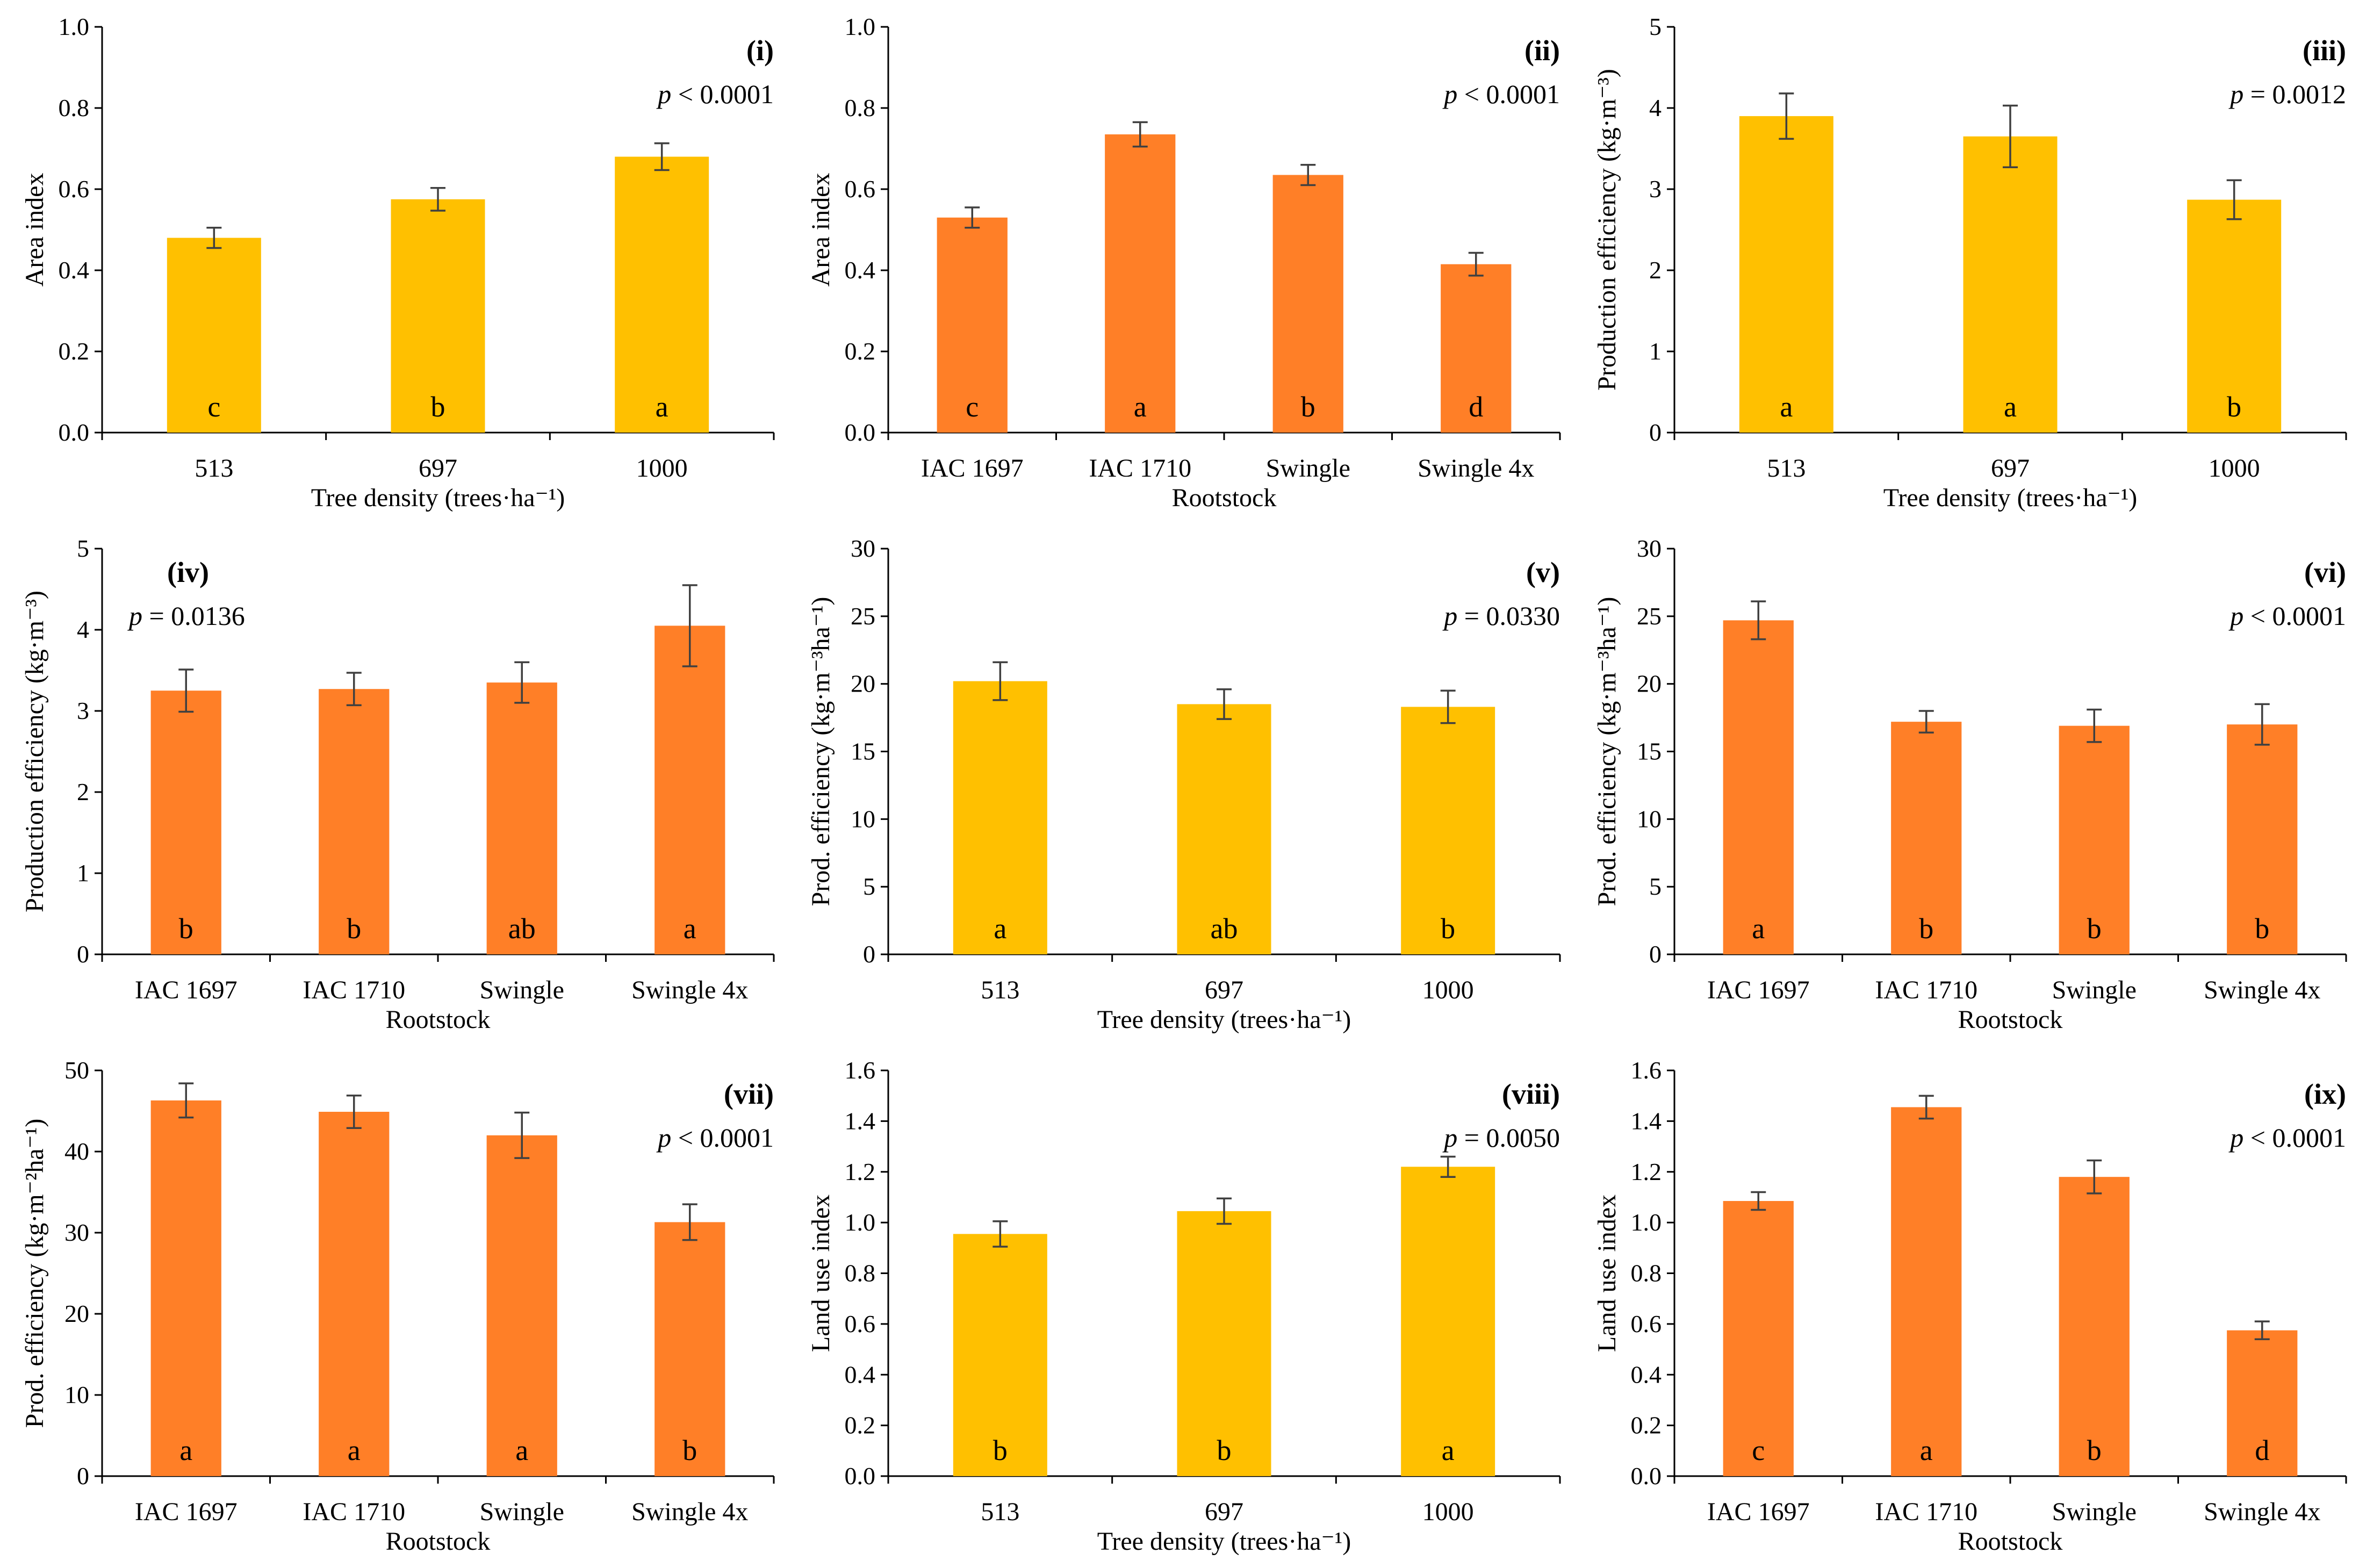 The width and height of the screenshot is (2359, 1568). Describe the element at coordinates (83, 954) in the screenshot. I see `y-tick-label: 0` at that location.